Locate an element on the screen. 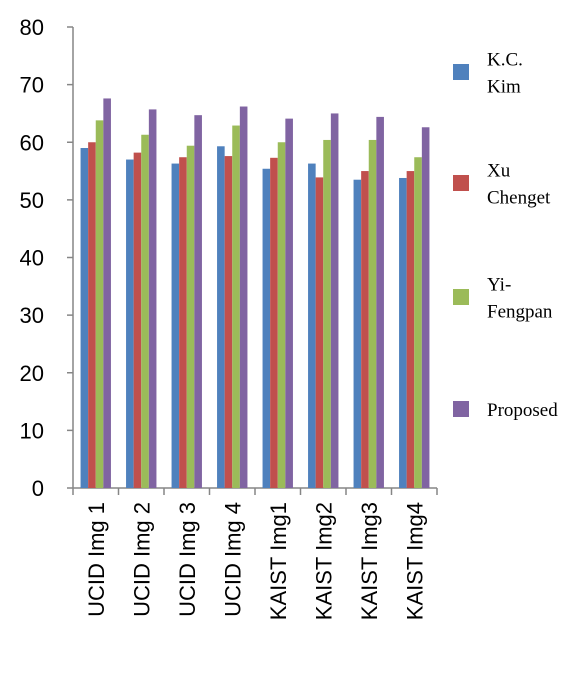 The width and height of the screenshot is (574, 695). x-tick-label: KAIST Img4 is located at coordinates (414, 561).